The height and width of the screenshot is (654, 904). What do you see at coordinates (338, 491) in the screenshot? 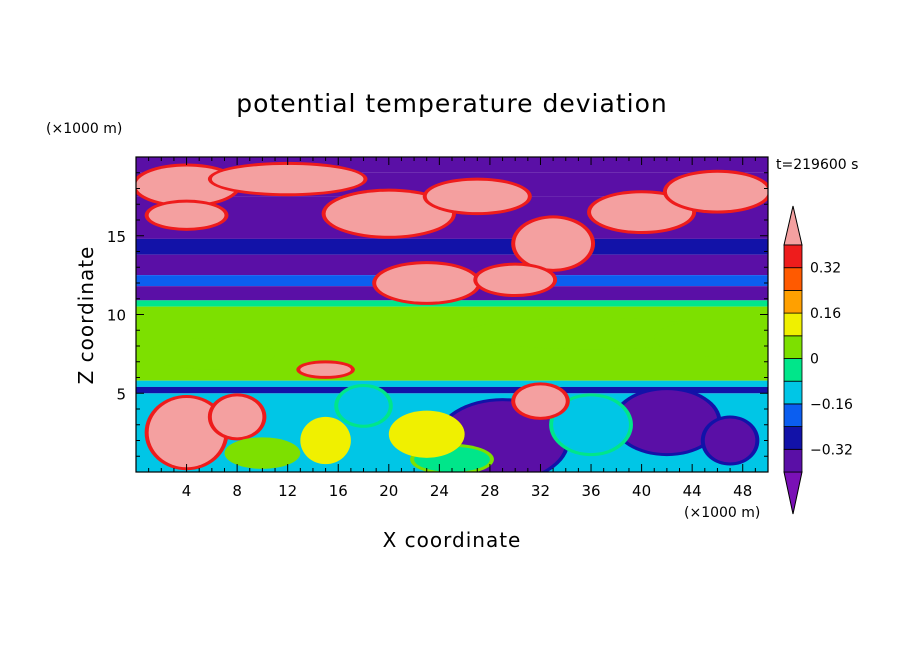
I see `x-tick-label: 16` at bounding box center [338, 491].